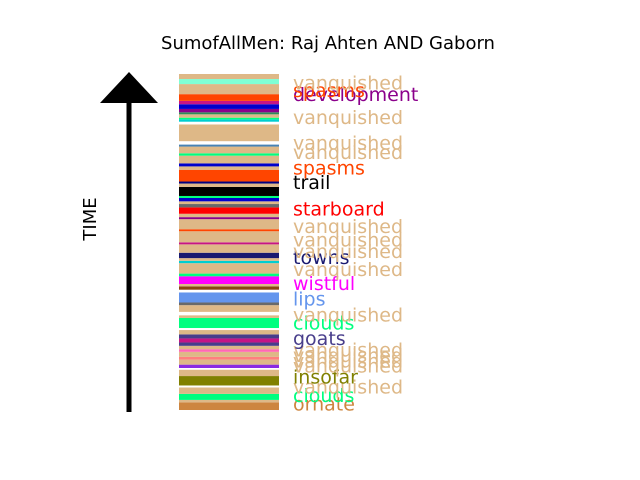 Image resolution: width=640 pixels, height=480 pixels. I want to click on word-label-26: vanquished, so click(348, 83).